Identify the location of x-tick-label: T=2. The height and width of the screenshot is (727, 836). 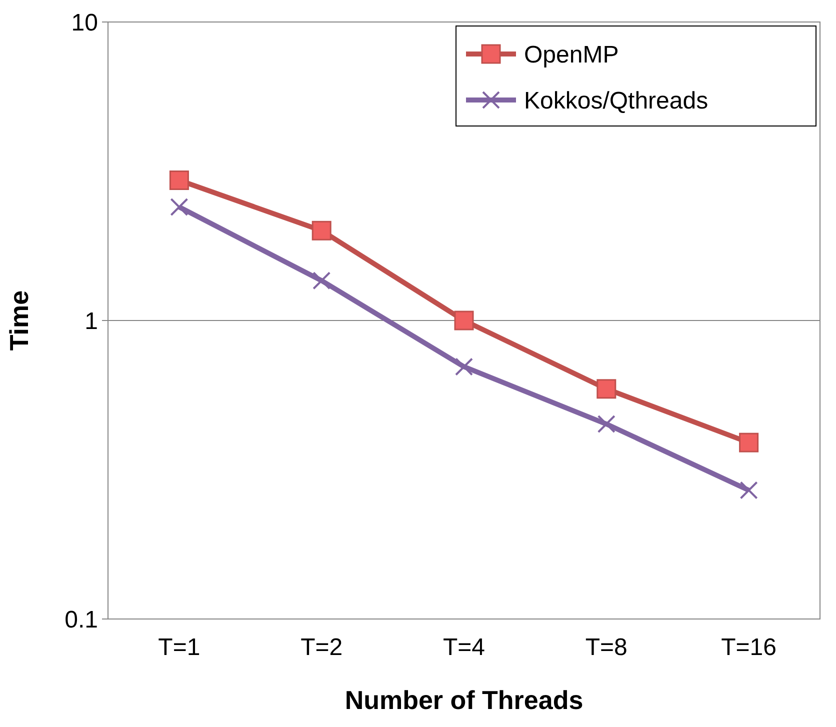
(321, 647).